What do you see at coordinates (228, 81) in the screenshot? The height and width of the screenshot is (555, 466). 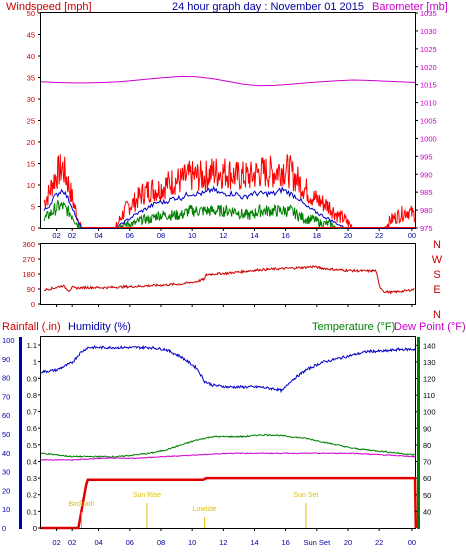 I see `barometer-series` at bounding box center [228, 81].